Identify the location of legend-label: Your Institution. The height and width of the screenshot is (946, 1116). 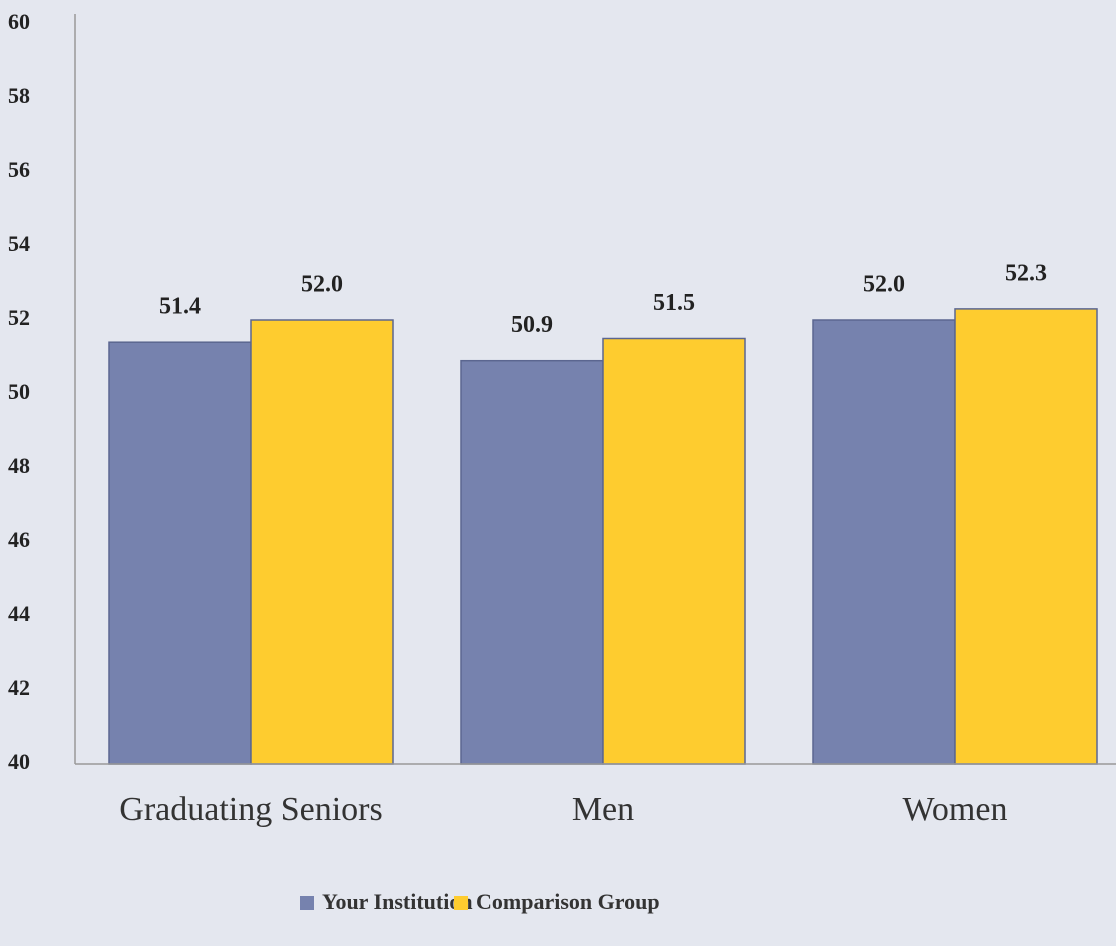
(397, 901).